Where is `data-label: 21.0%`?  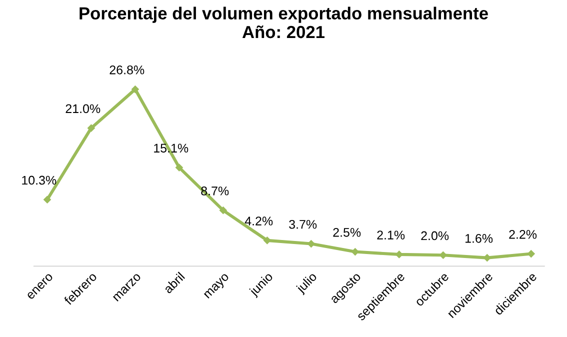 data-label: 21.0% is located at coordinates (83, 109).